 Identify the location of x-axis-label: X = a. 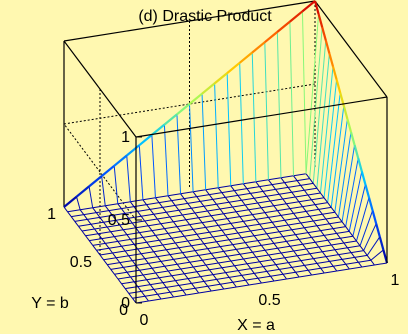
(256, 325).